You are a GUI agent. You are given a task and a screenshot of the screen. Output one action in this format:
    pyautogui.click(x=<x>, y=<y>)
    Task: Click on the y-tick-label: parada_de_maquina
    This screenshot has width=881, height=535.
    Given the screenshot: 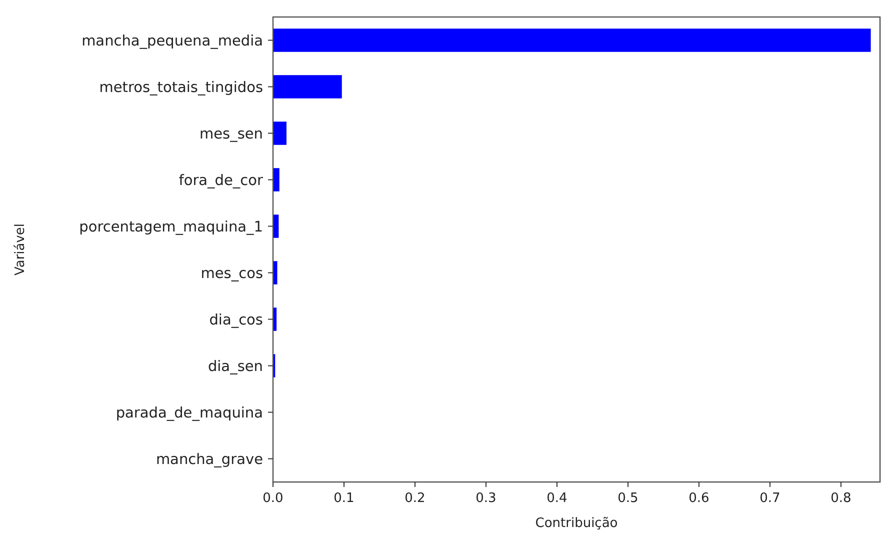 What is the action you would take?
    pyautogui.click(x=189, y=413)
    